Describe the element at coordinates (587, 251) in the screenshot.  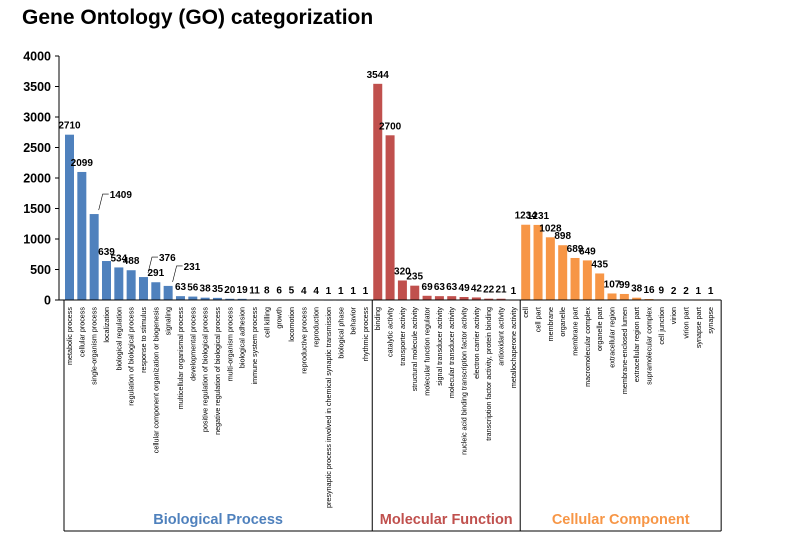
I see `data-label: 649` at that location.